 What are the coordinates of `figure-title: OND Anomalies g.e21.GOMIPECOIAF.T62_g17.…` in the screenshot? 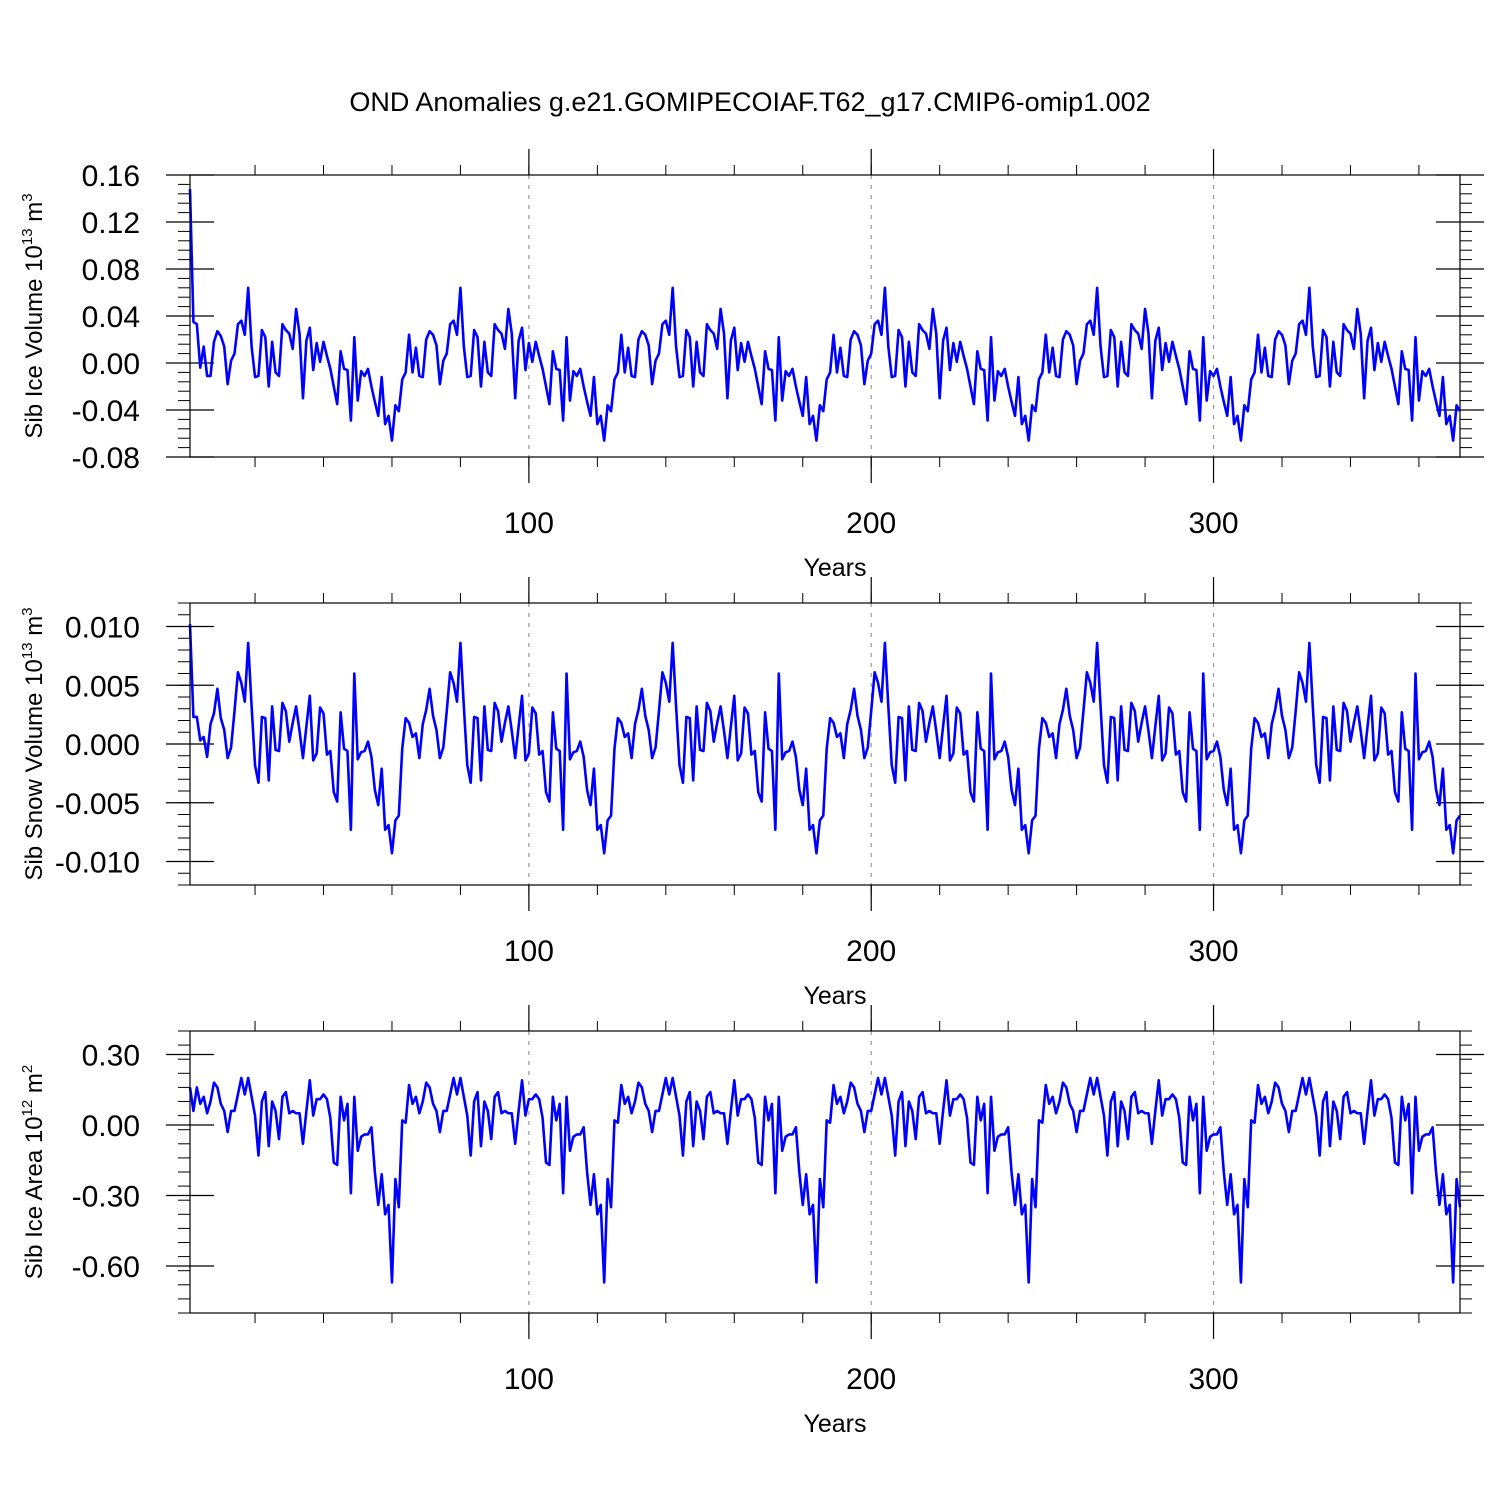 It's located at (749, 102).